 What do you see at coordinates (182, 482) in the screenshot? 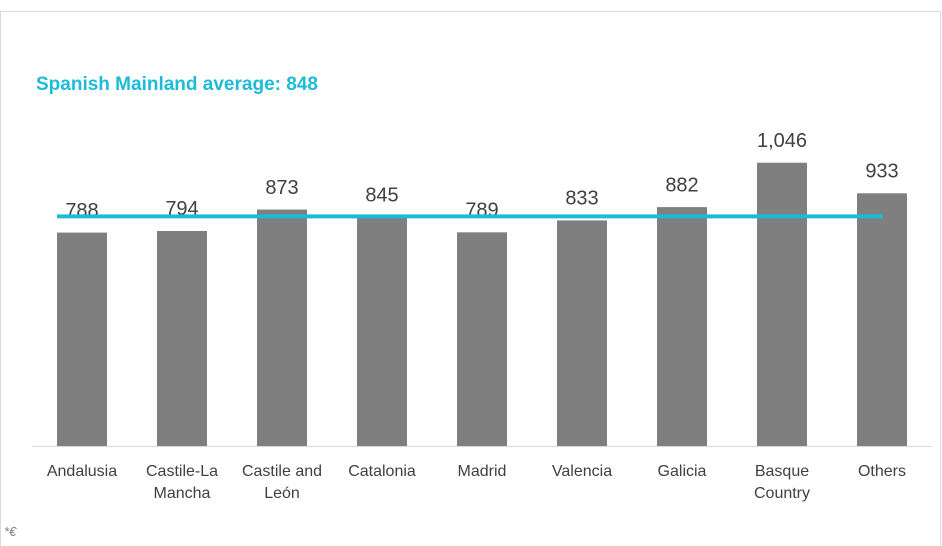
I see `x-tick-label: Castile-La Mancha` at bounding box center [182, 482].